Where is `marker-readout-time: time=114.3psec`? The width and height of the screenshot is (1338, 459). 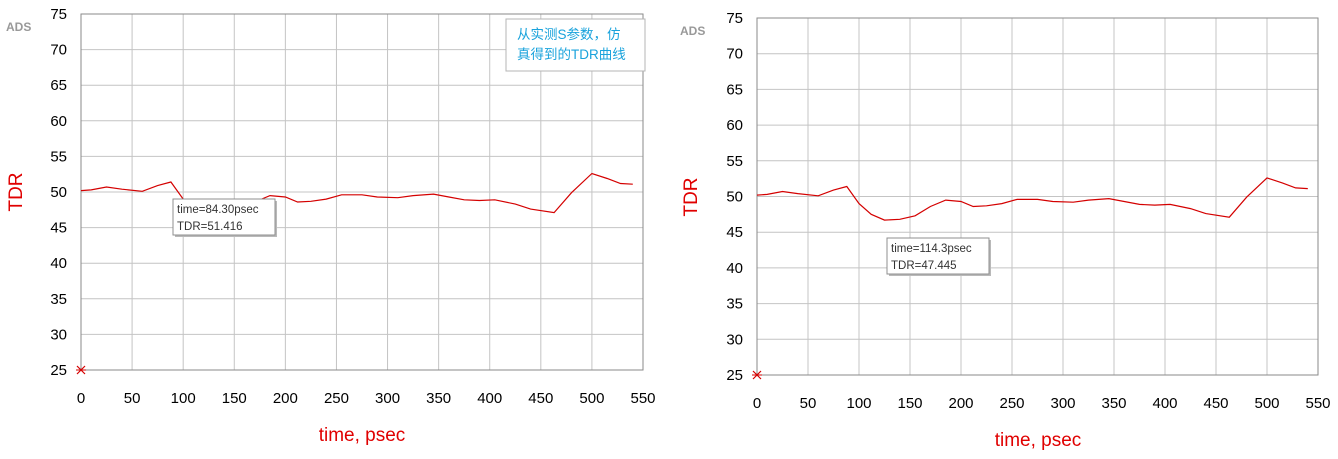 marker-readout-time: time=114.3psec is located at coordinates (931, 249).